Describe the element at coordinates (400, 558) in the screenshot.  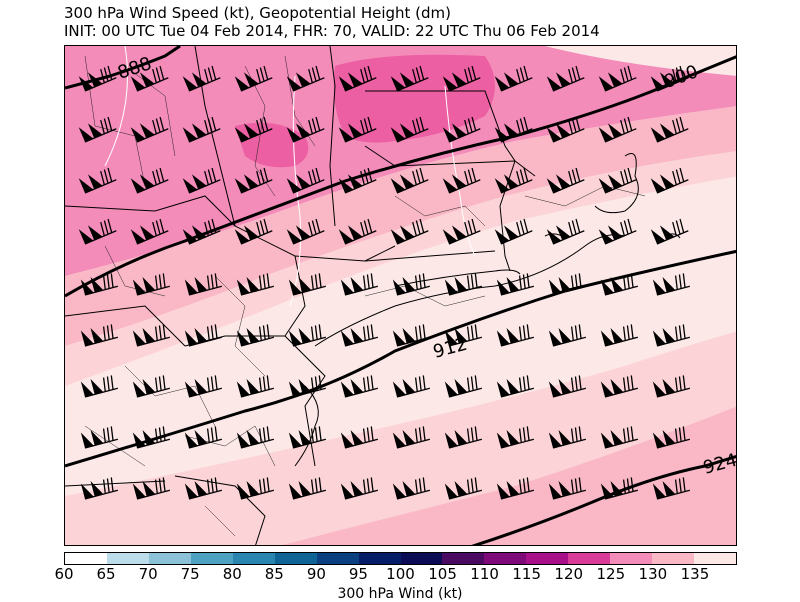
I see `colorbar` at that location.